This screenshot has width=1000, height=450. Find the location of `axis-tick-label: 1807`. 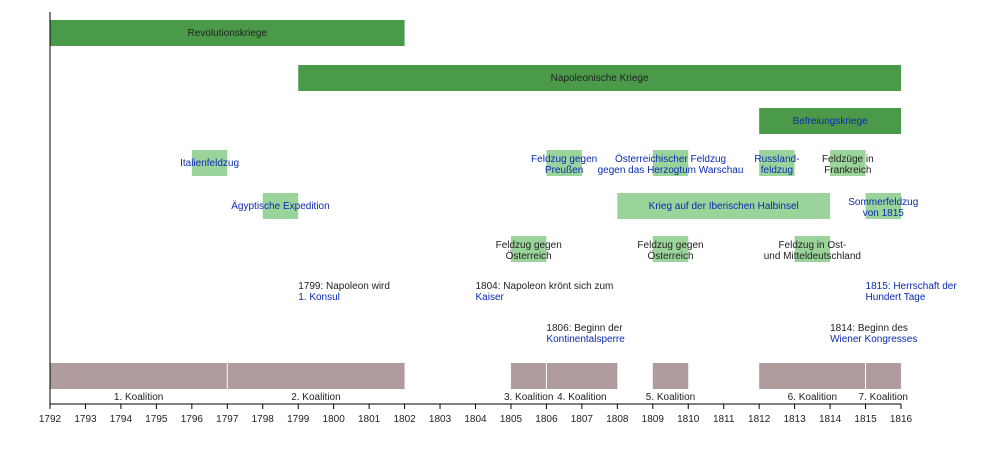

axis-tick-label: 1807 is located at coordinates (582, 419).